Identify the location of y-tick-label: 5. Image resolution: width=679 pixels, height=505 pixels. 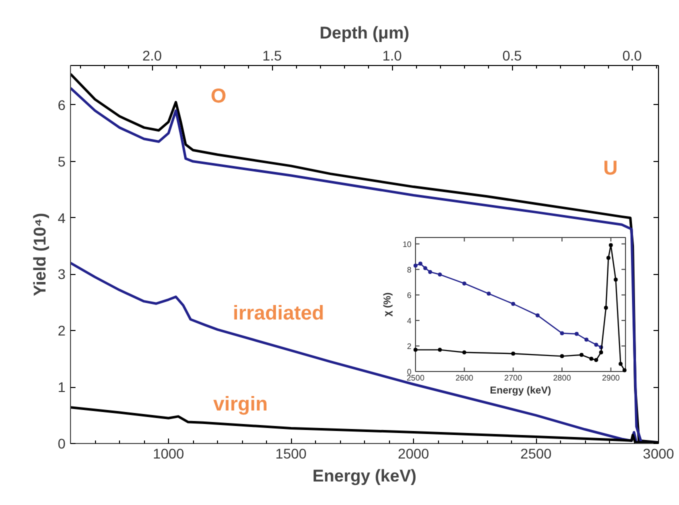
(62, 161).